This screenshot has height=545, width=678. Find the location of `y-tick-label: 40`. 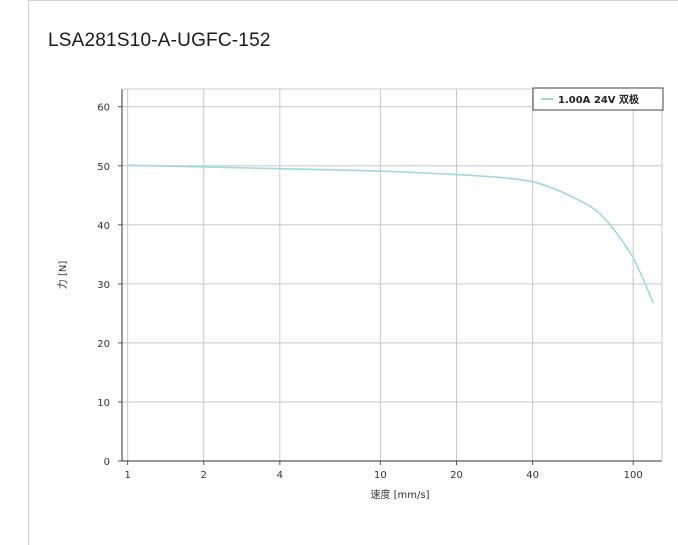

y-tick-label: 40 is located at coordinates (103, 226).